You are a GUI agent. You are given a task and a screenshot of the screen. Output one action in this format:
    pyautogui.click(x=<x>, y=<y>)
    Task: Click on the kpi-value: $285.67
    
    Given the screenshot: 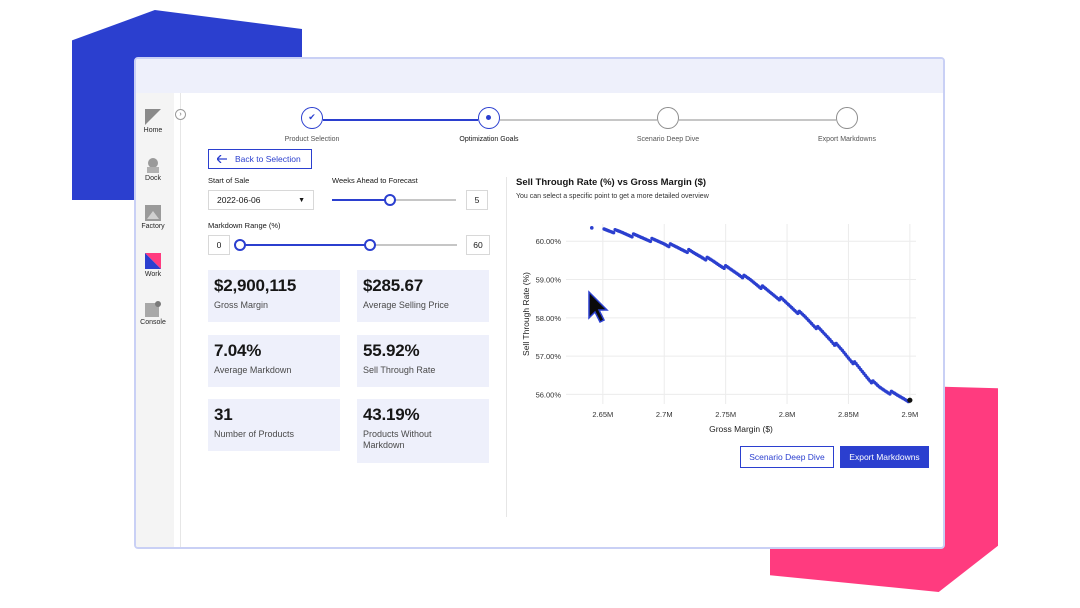 What is the action you would take?
    pyautogui.click(x=393, y=285)
    